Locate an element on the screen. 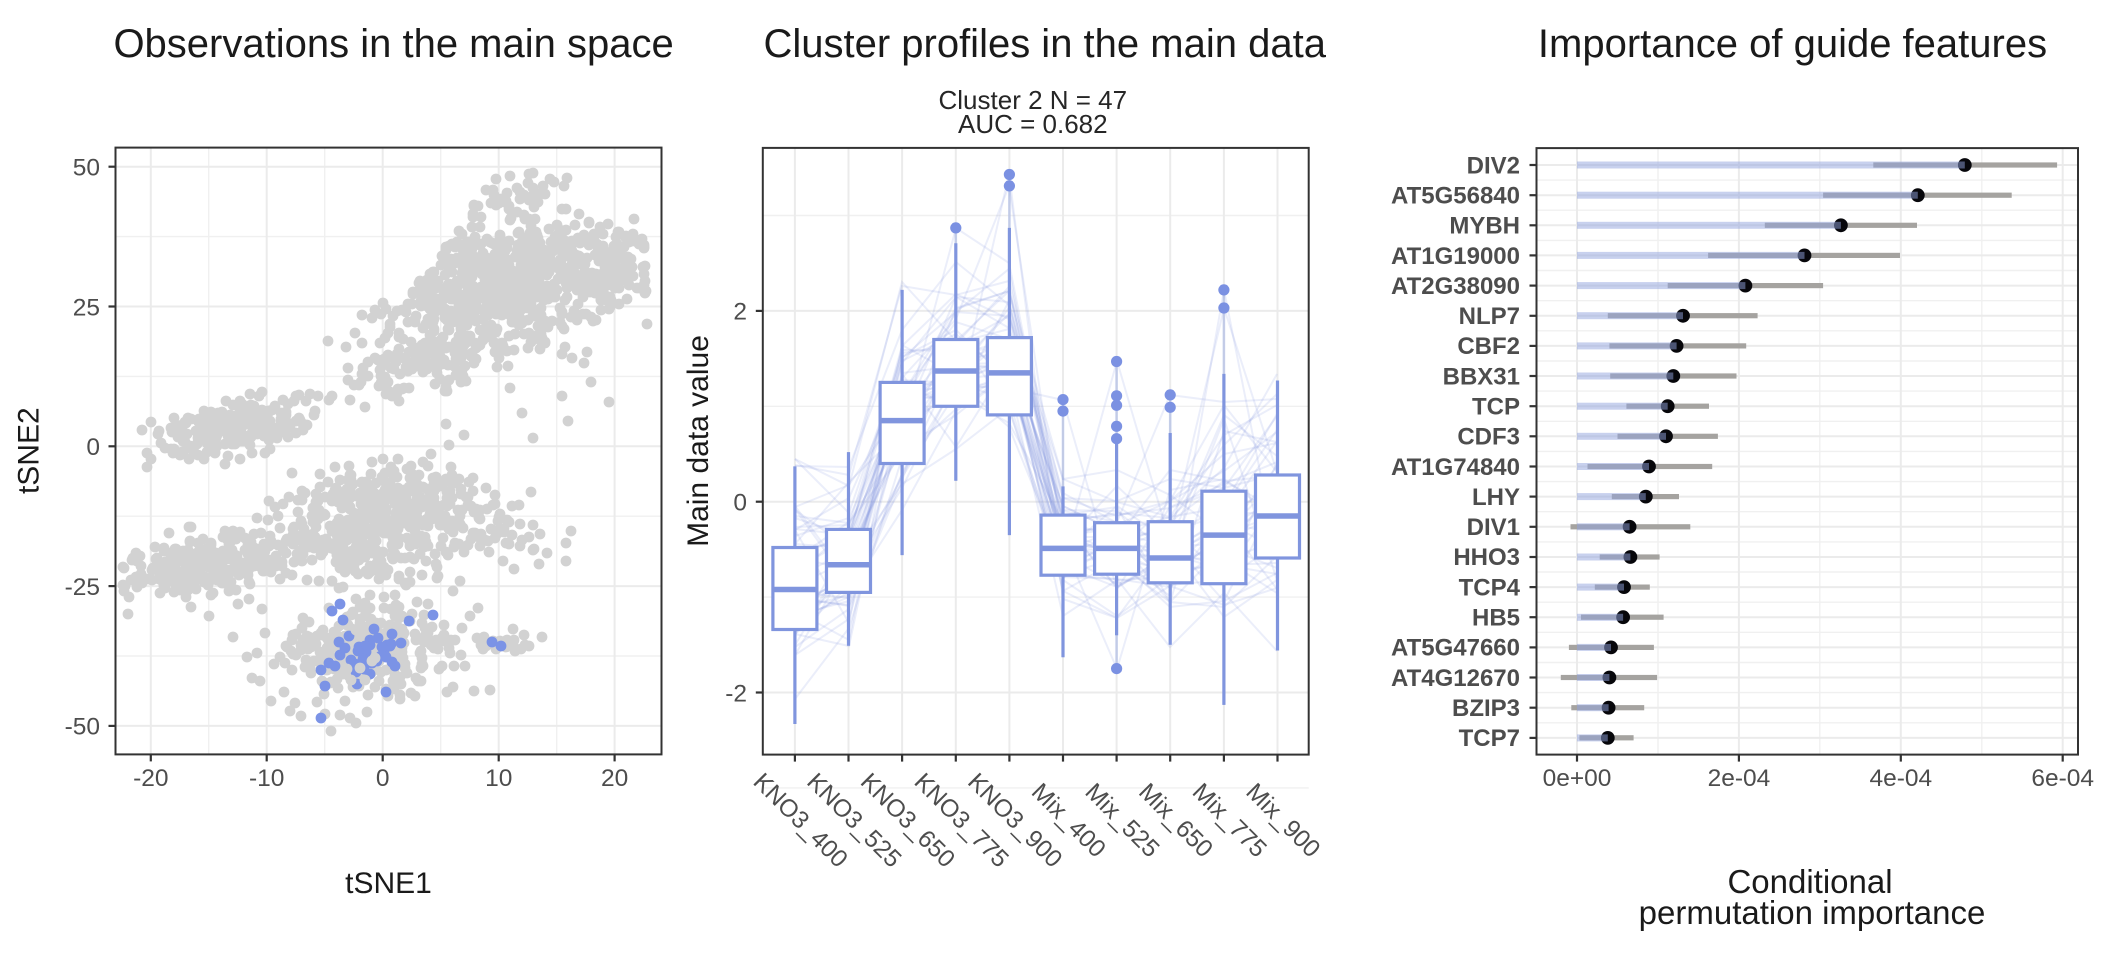 Image resolution: width=2112 pixels, height=965 pixels. svg-text: 20 is located at coordinates (614, 778).